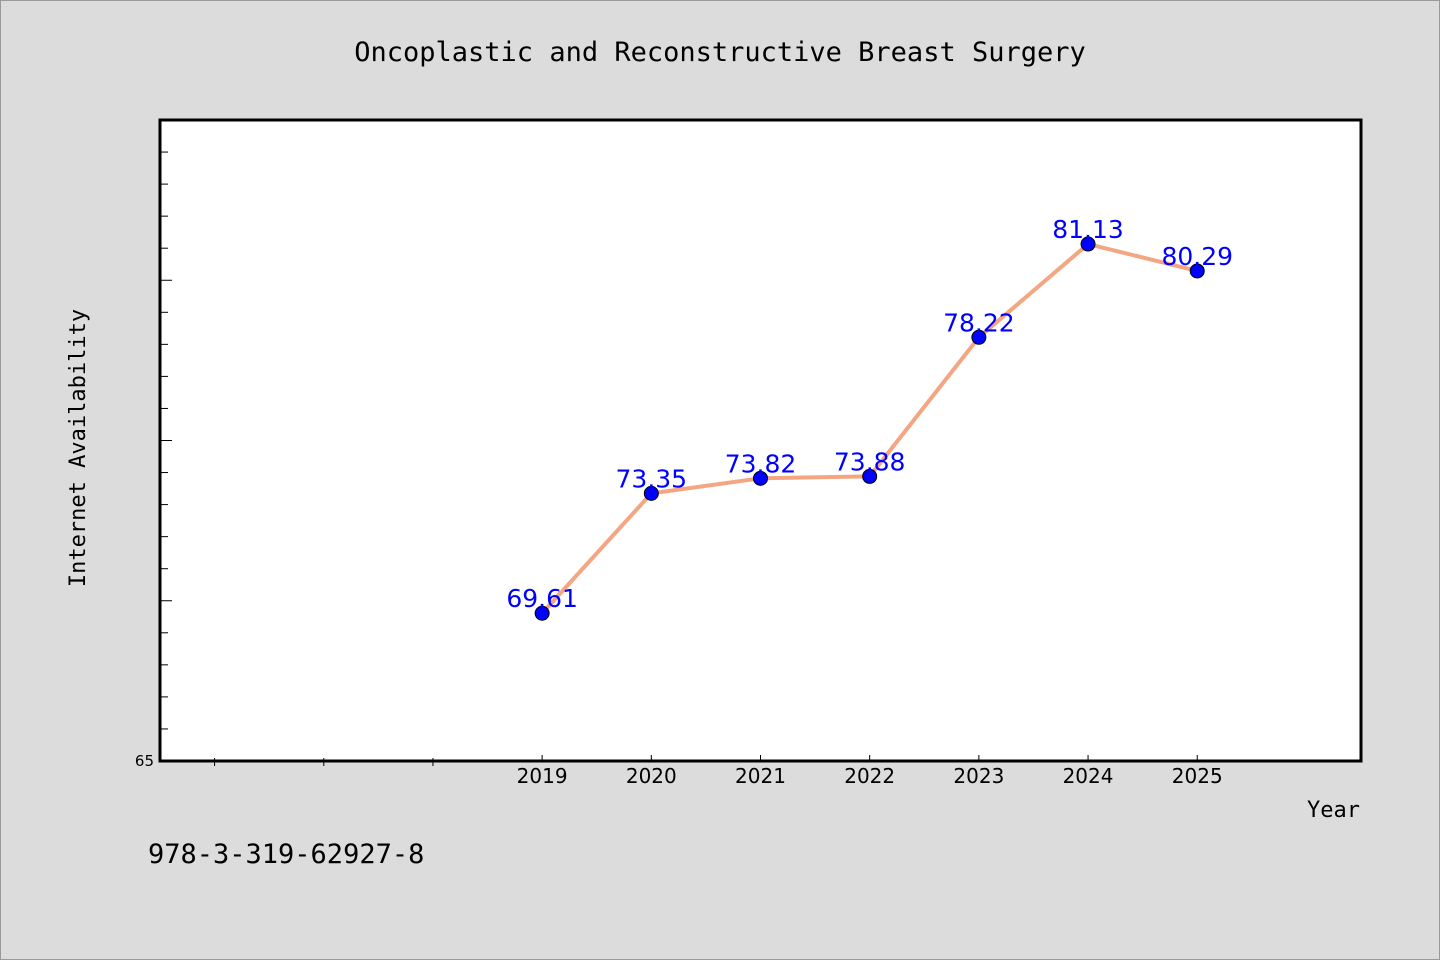 The width and height of the screenshot is (1440, 960). I want to click on x-tick-label: 2021, so click(760, 776).